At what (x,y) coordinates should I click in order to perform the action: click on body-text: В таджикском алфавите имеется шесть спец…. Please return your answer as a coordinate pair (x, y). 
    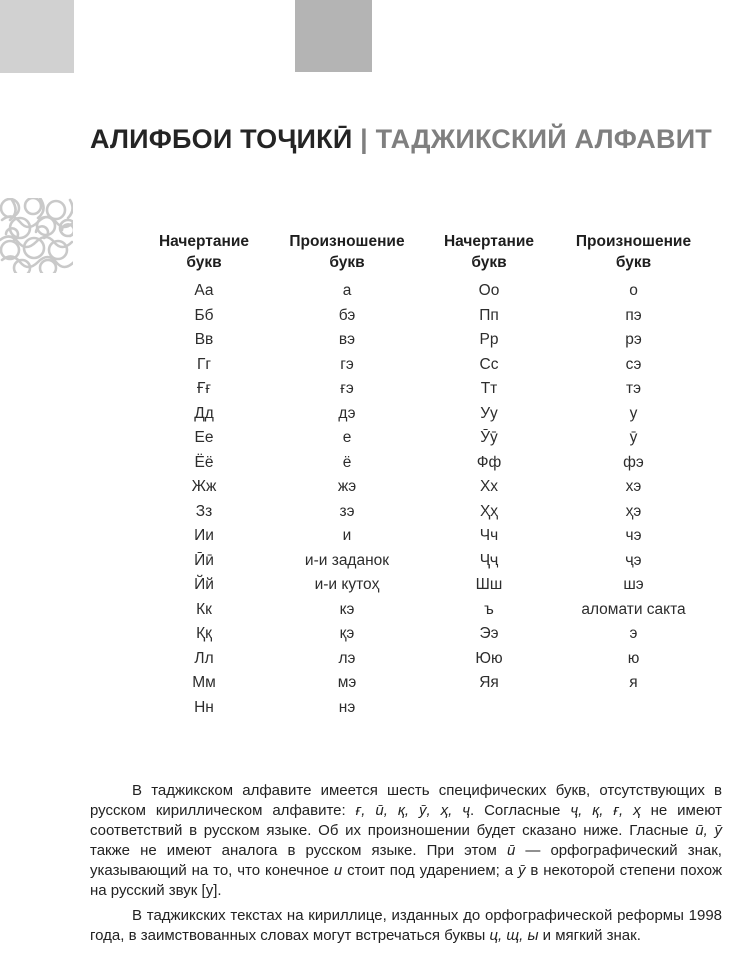
    Looking at the image, I should click on (406, 863).